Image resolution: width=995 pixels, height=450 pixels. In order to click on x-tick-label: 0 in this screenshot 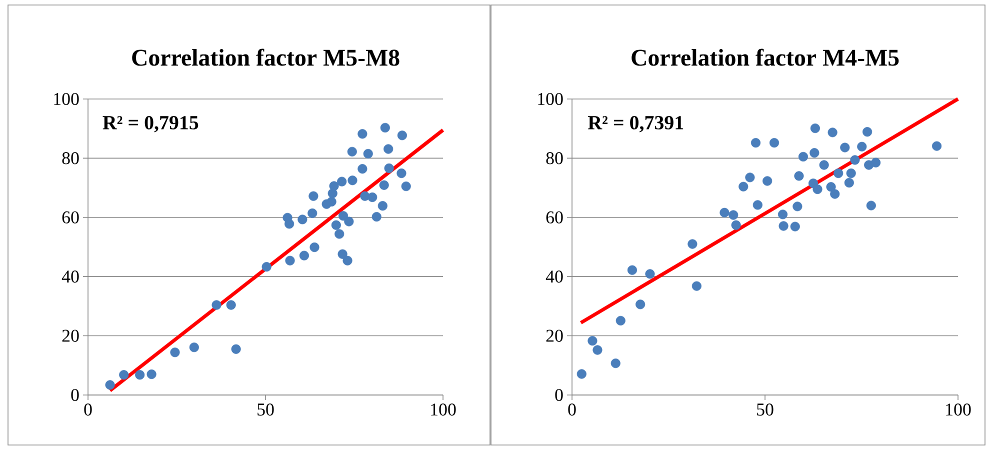, I will do `click(572, 410)`.